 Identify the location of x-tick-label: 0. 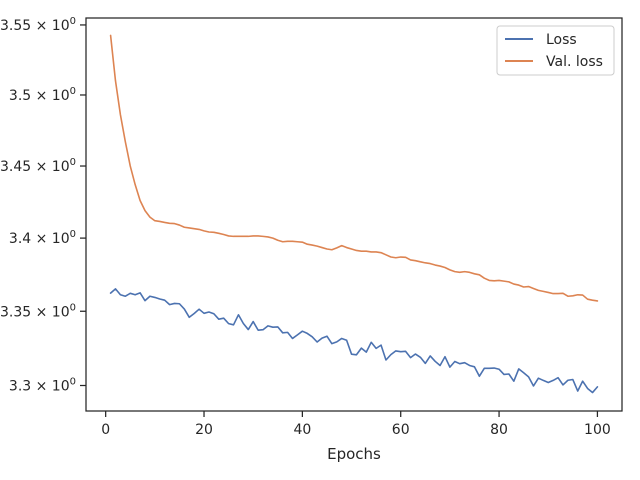
(105, 430).